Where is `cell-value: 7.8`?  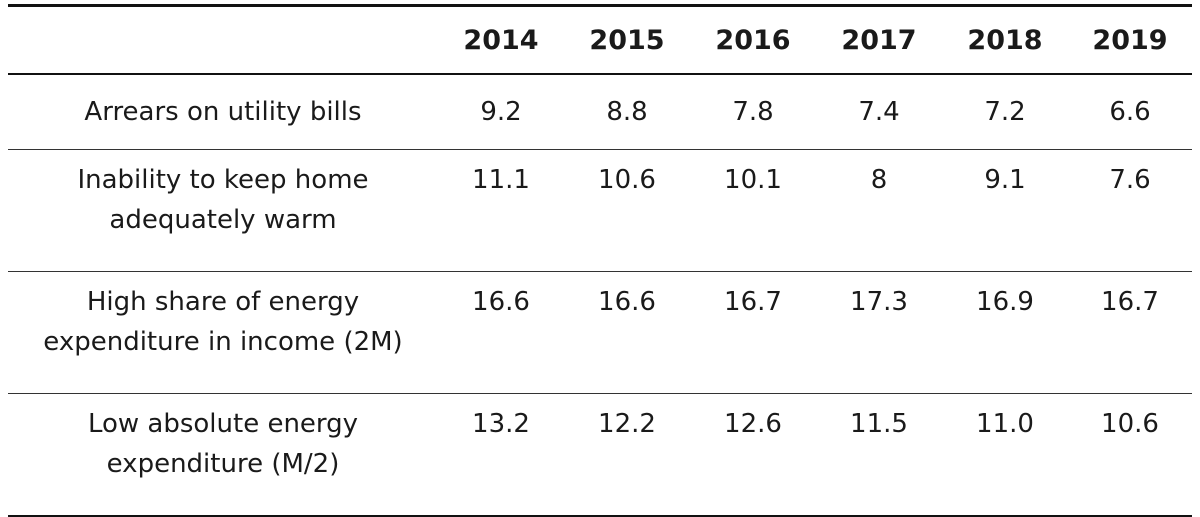
cell-value: 7.8 is located at coordinates (753, 112).